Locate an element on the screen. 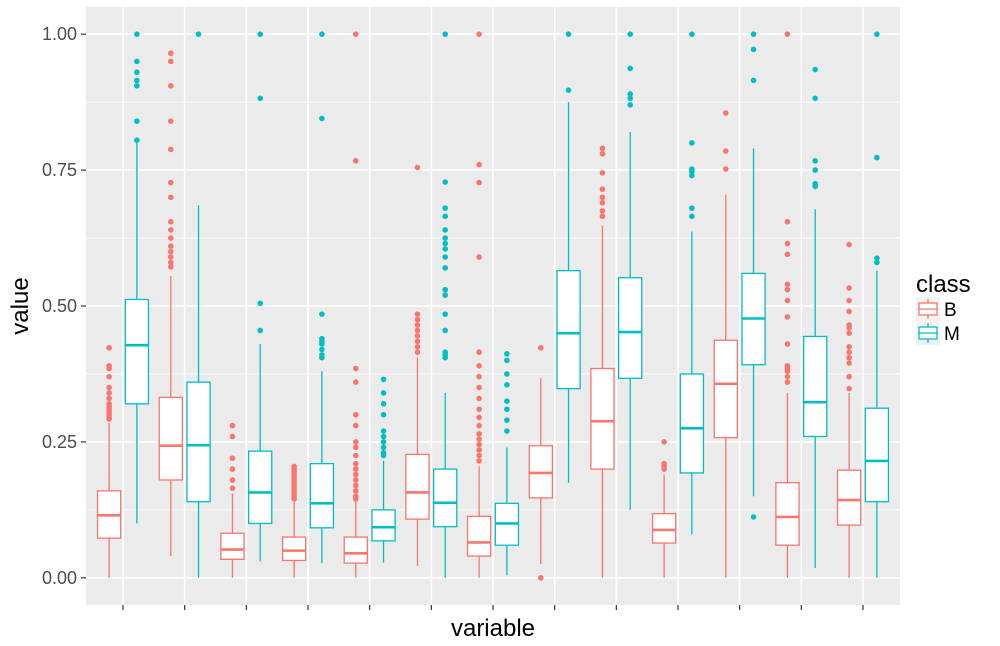 This screenshot has height=646, width=1000. y-axis-title: value is located at coordinates (20, 305).